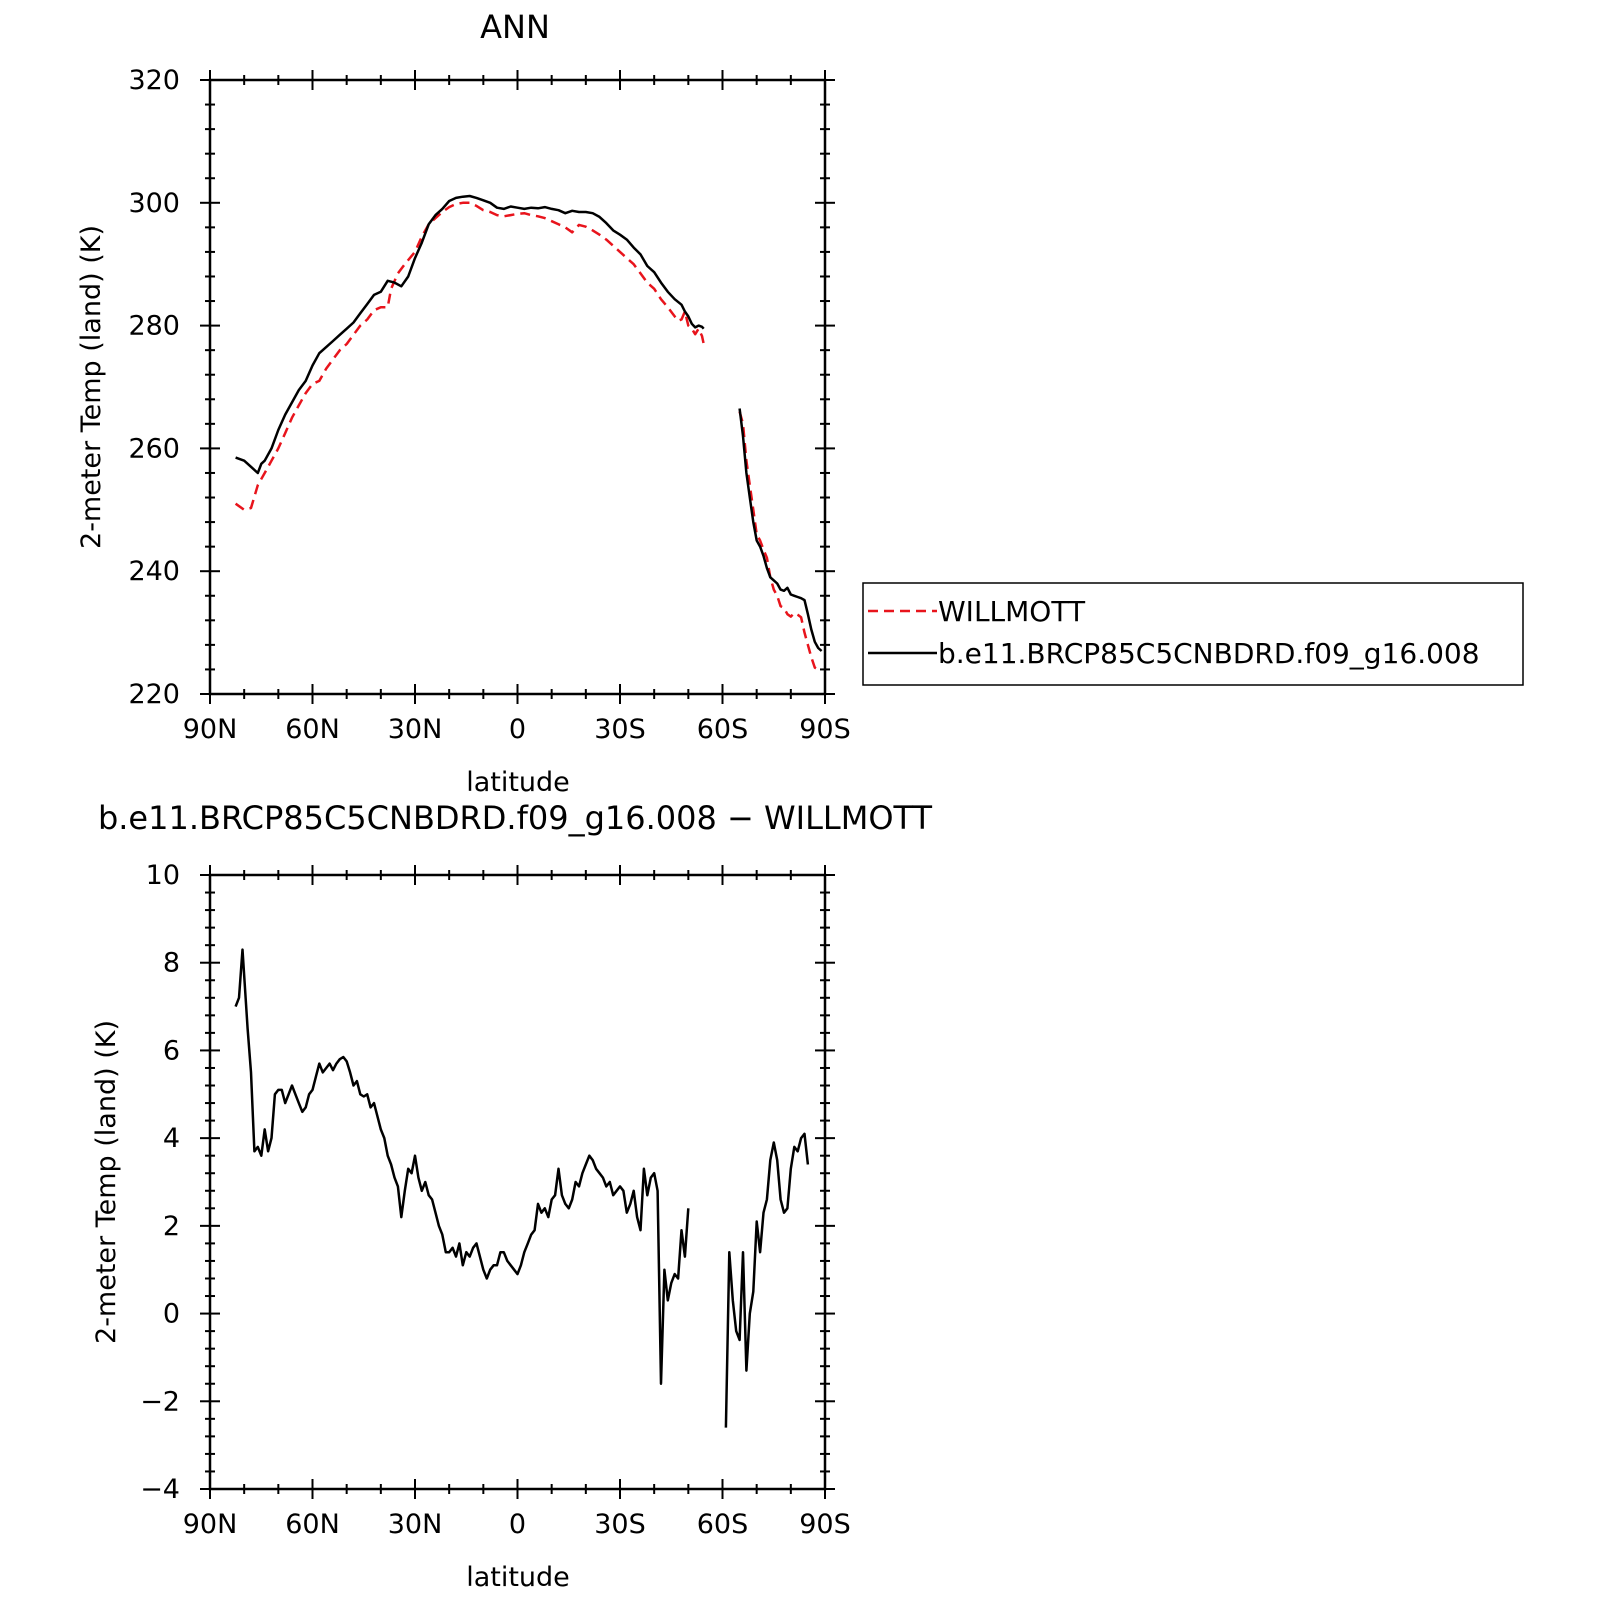 The width and height of the screenshot is (1608, 1608). Describe the element at coordinates (171, 1226) in the screenshot. I see `y-tick-label: 2` at that location.